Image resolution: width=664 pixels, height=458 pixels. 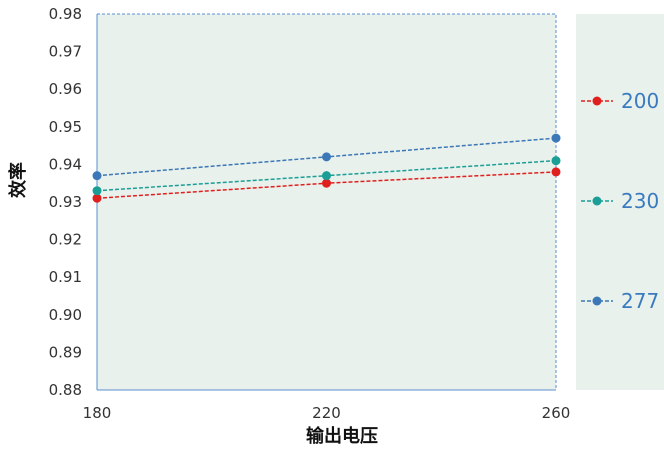 What do you see at coordinates (65, 89) in the screenshot?
I see `y-tick-label: 0.96` at bounding box center [65, 89].